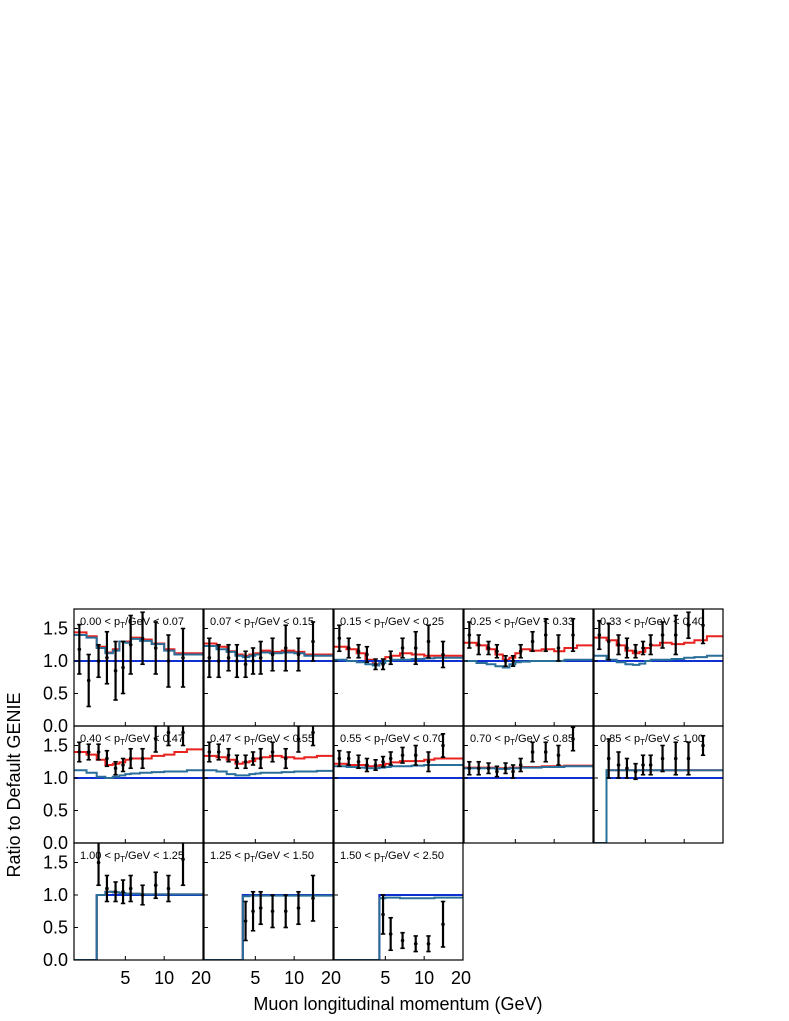  I want to click on panel-frame, so click(658, 784).